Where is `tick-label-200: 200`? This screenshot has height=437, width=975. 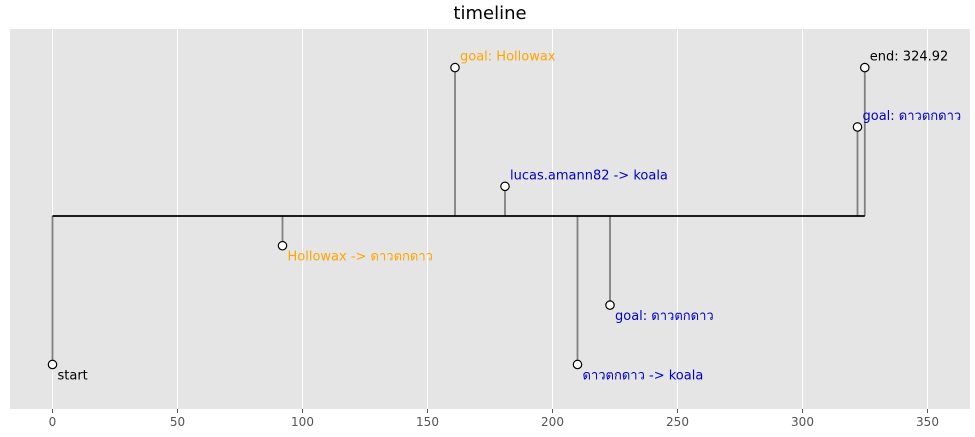
tick-label-200: 200 is located at coordinates (552, 422).